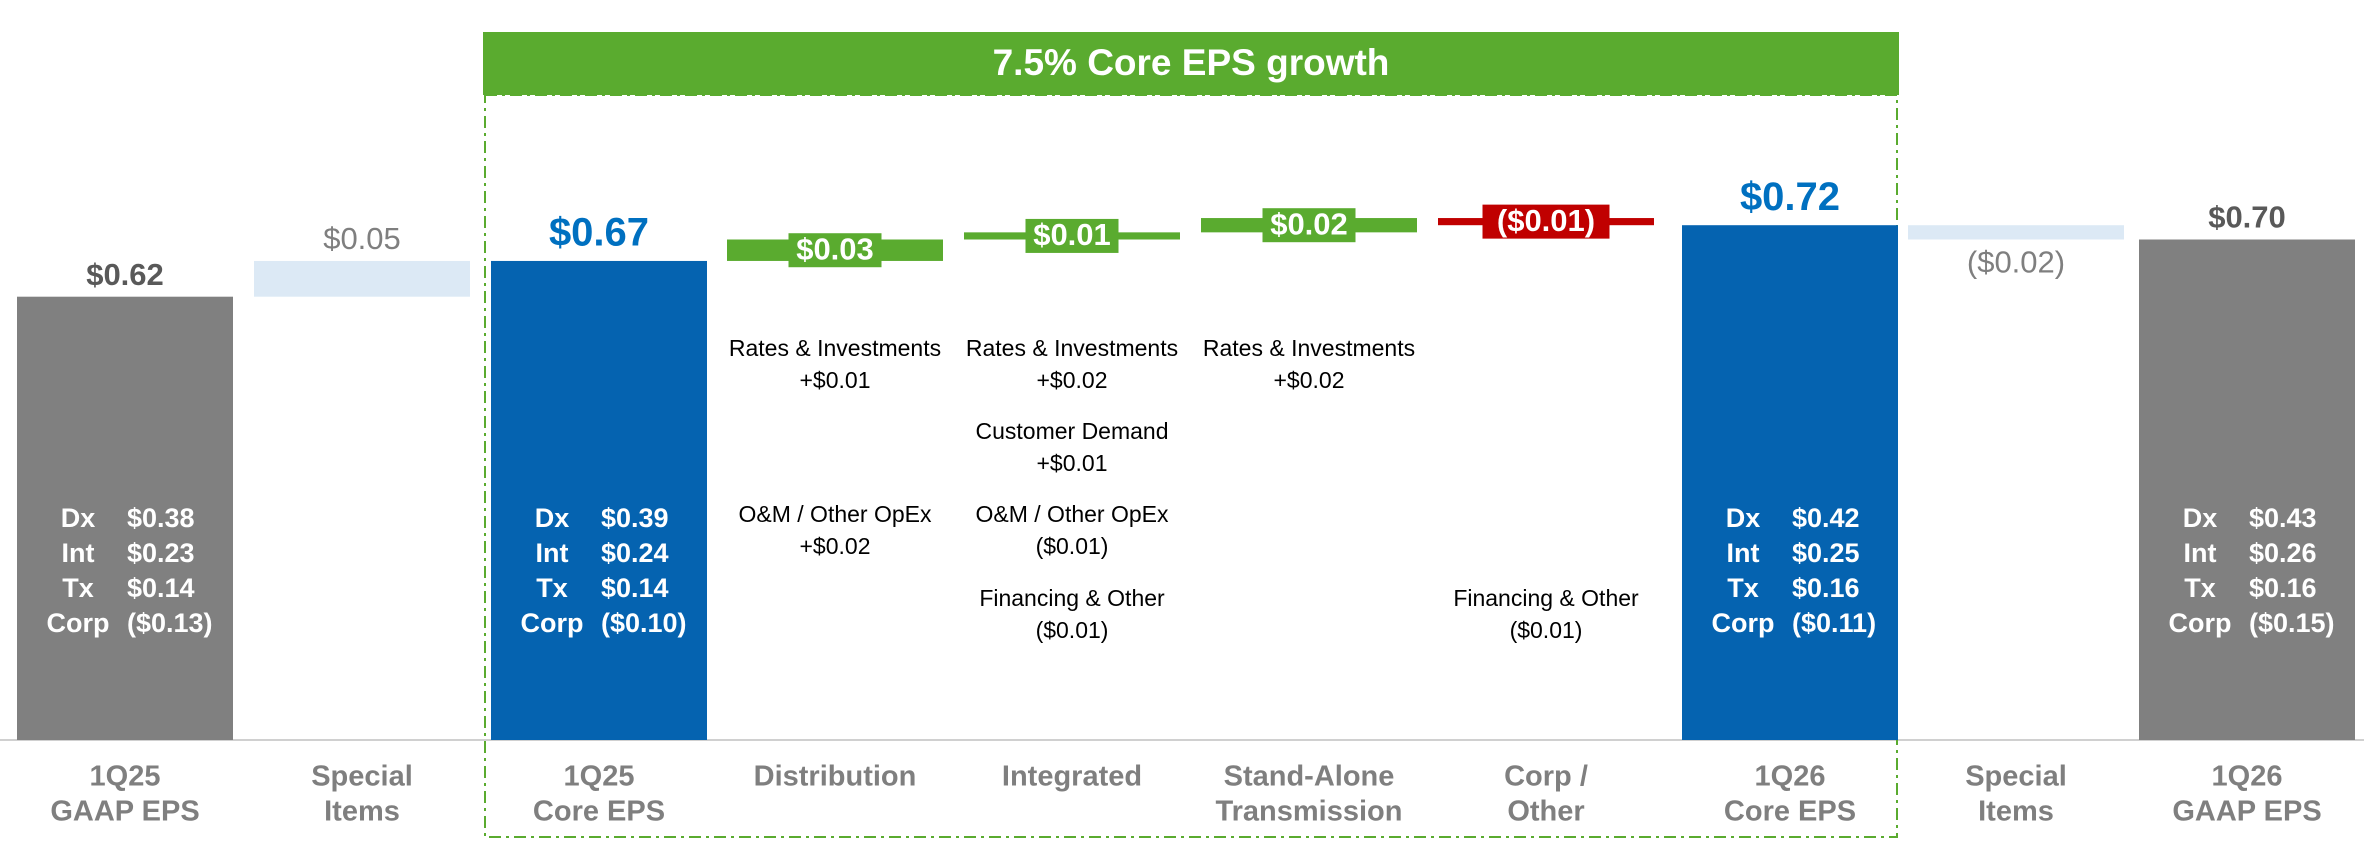 The width and height of the screenshot is (2364, 842). I want to click on banner-text: 7.5% Core EPS growth, so click(1191, 62).